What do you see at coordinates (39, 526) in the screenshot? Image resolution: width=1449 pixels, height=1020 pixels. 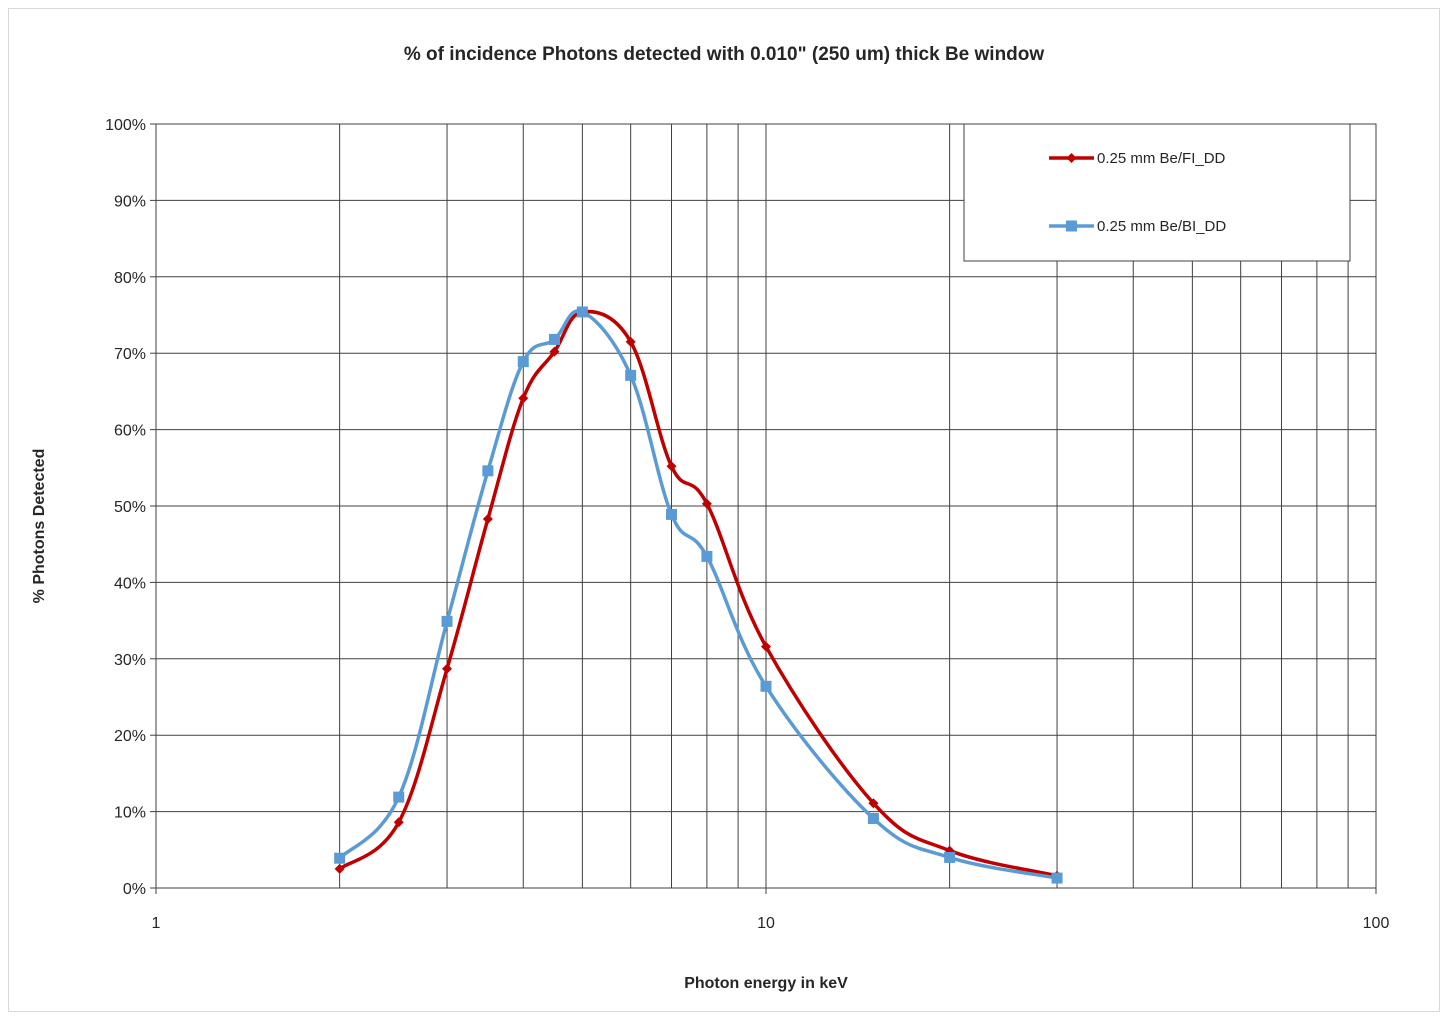 I see `y-axis-title: % Photons Detected` at bounding box center [39, 526].